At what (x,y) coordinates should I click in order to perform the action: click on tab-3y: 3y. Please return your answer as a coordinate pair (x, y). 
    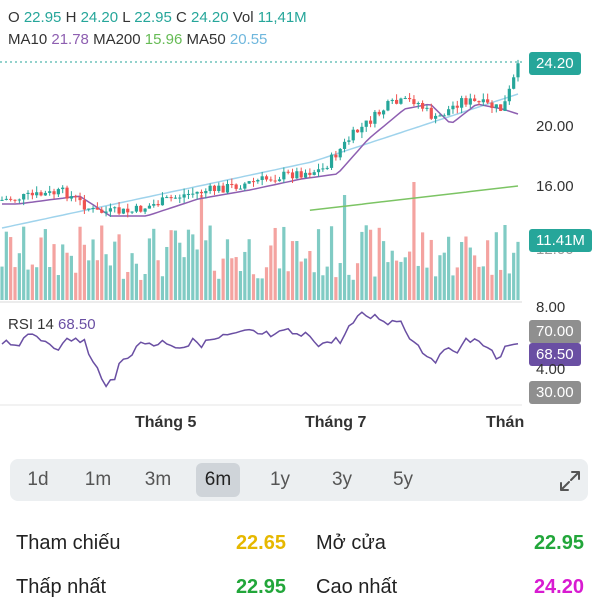
    Looking at the image, I should click on (342, 479).